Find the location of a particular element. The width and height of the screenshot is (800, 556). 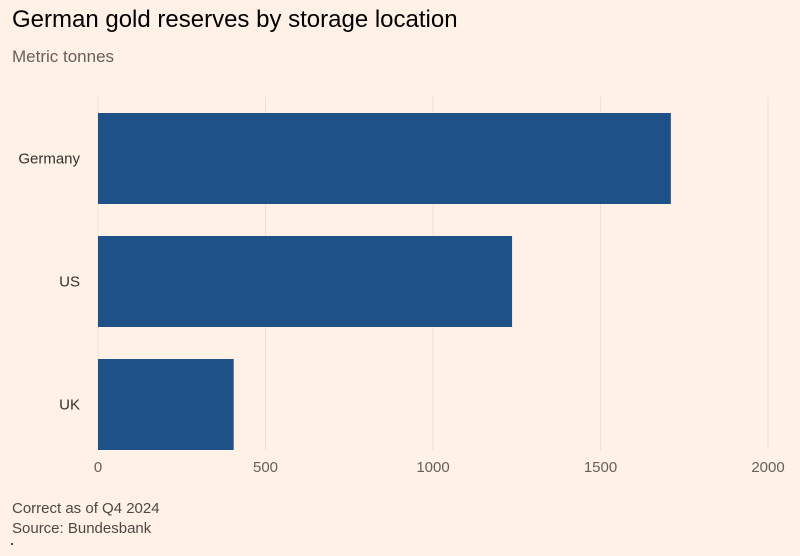

bar-us is located at coordinates (305, 281).